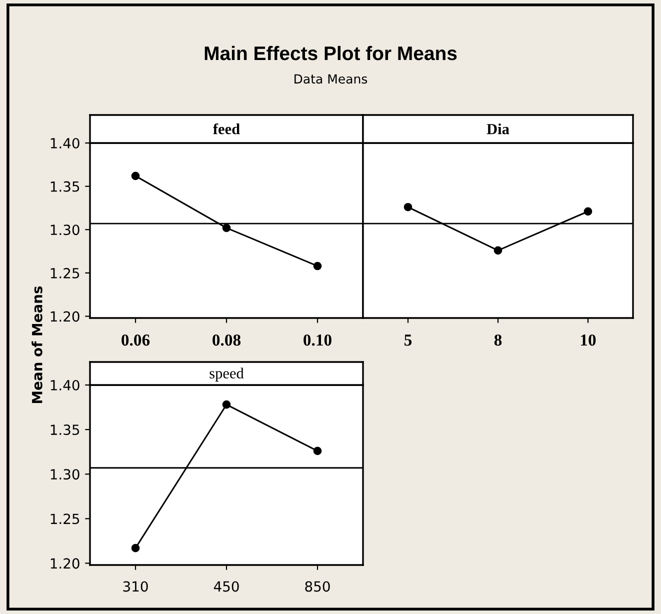  I want to click on x-tick-label: 8, so click(498, 340).